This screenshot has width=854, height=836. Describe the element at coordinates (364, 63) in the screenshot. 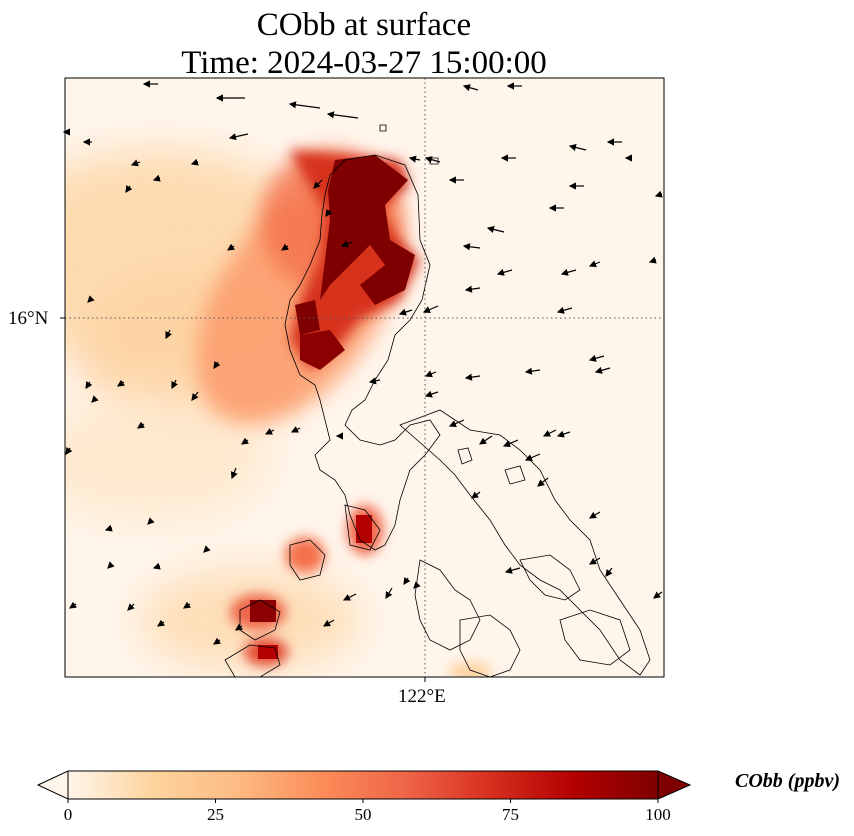

I see `map-subtitle-time: Time: 2024-03-27 15:00:00` at that location.